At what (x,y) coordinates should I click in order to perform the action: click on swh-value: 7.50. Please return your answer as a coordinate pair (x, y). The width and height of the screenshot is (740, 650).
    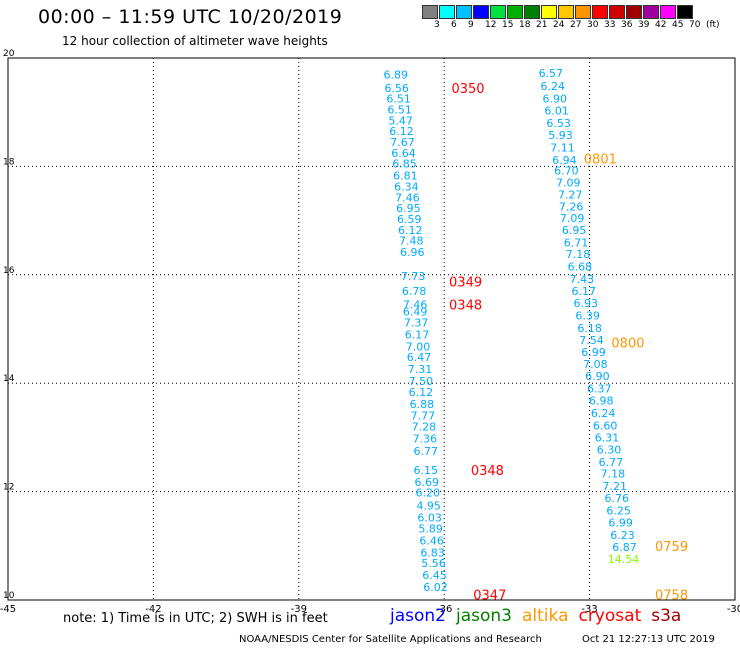
    Looking at the image, I should click on (421, 381).